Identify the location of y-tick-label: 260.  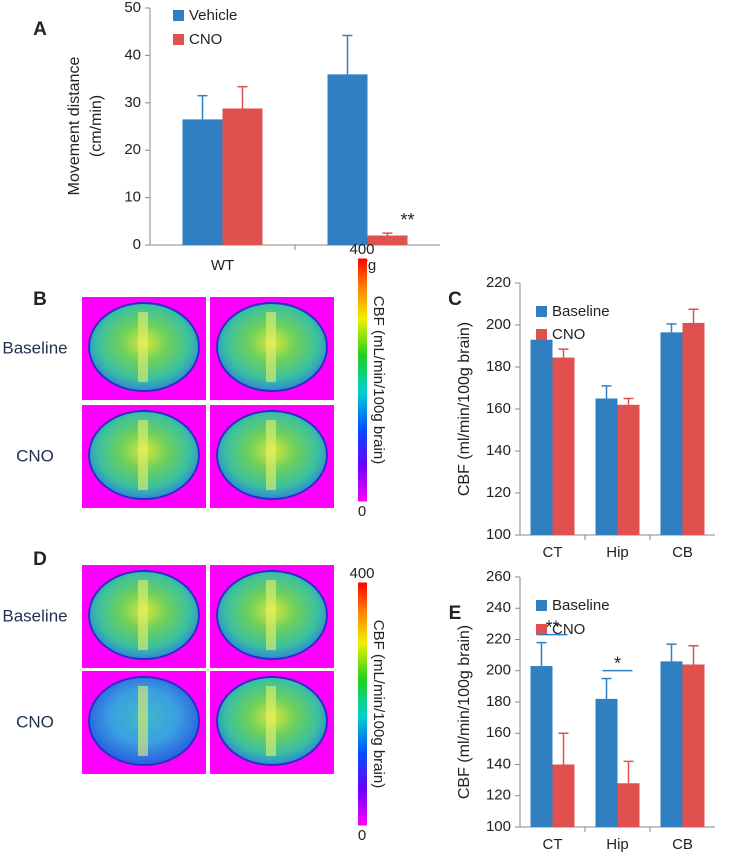
(498, 576).